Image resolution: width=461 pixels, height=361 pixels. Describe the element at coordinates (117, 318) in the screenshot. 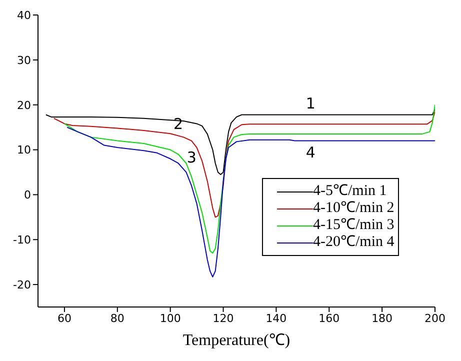

I see `x-tick-label: 80` at that location.